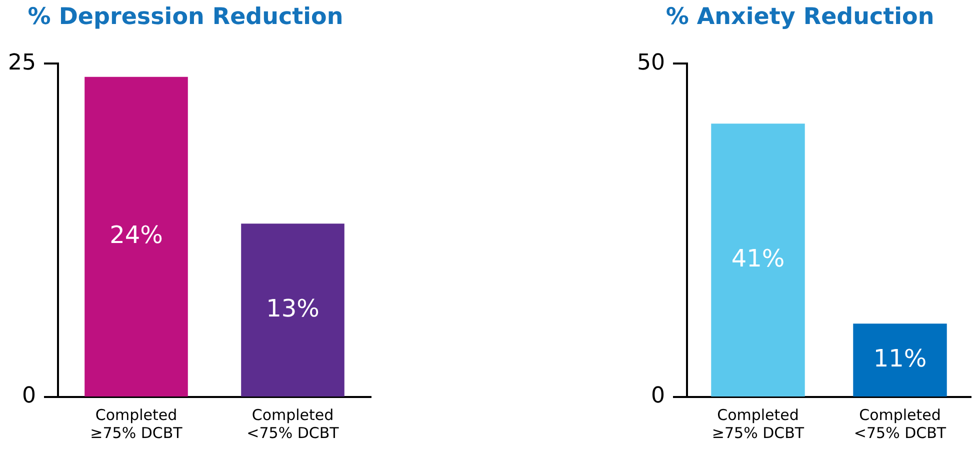 Image resolution: width=979 pixels, height=453 pixels. I want to click on data-label: 41%, so click(758, 258).